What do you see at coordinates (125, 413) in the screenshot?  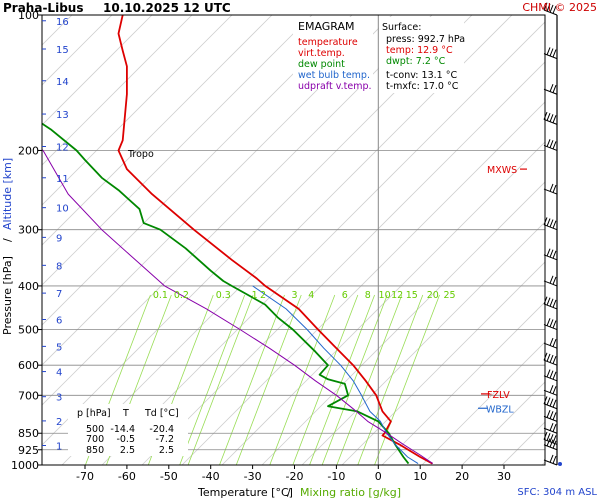 I see `table-header-t: T` at bounding box center [125, 413].